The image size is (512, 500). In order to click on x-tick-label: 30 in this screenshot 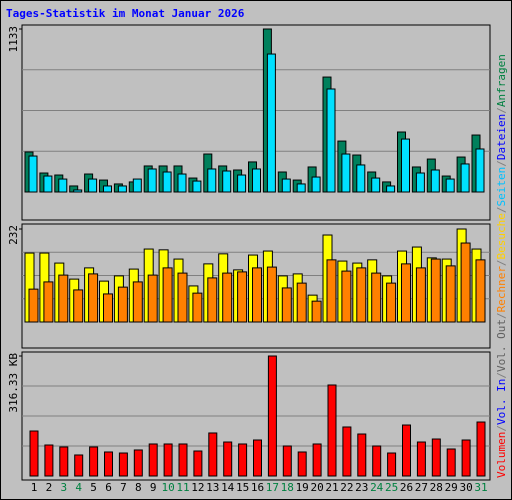, I will do `click(465, 487)`.